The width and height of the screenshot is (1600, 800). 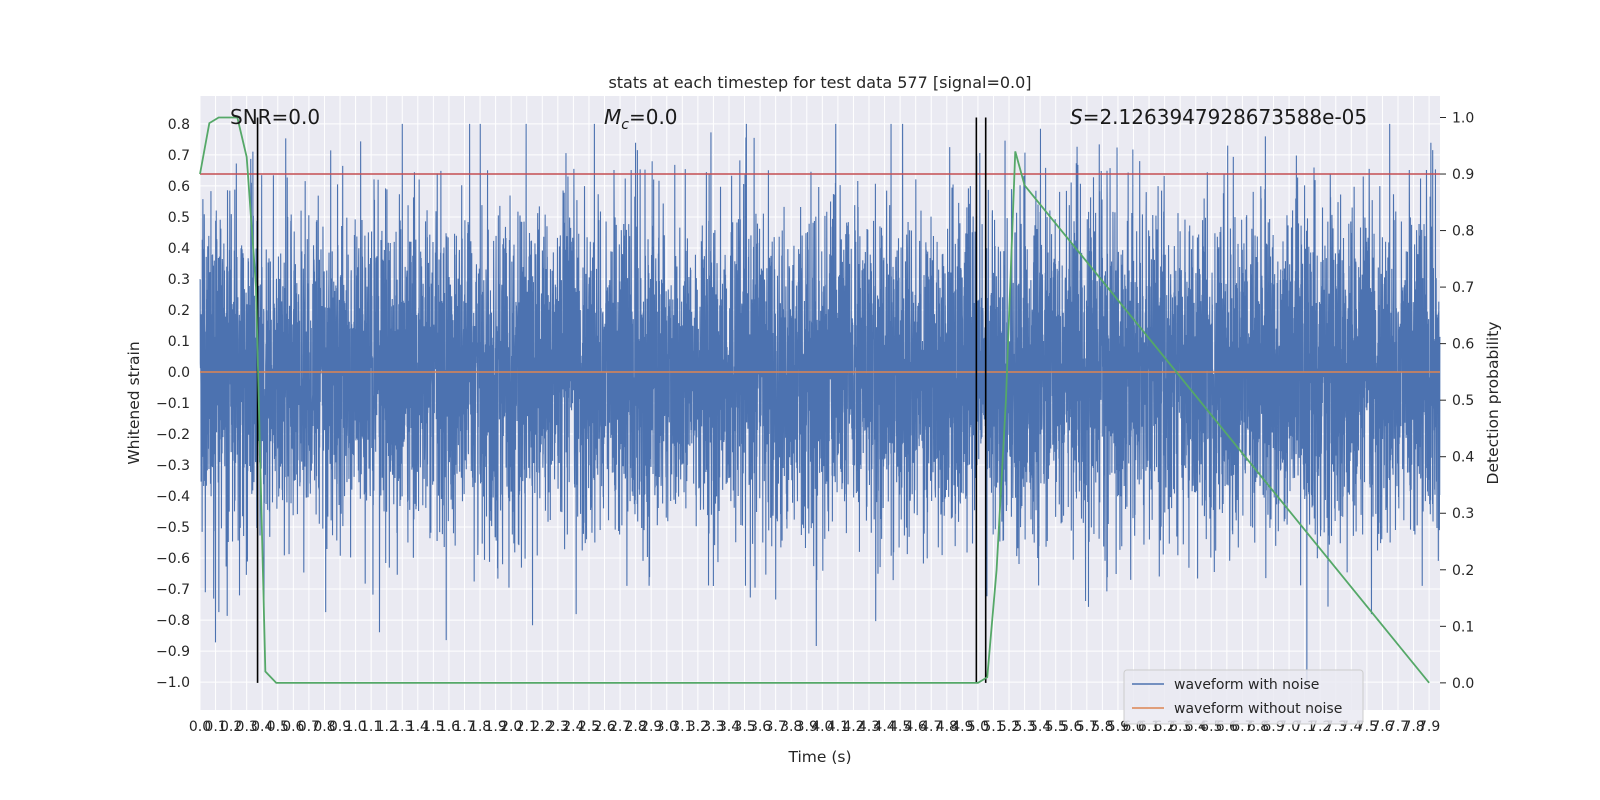 I want to click on x-tick-label: 5.3, so click(x=1024, y=727).